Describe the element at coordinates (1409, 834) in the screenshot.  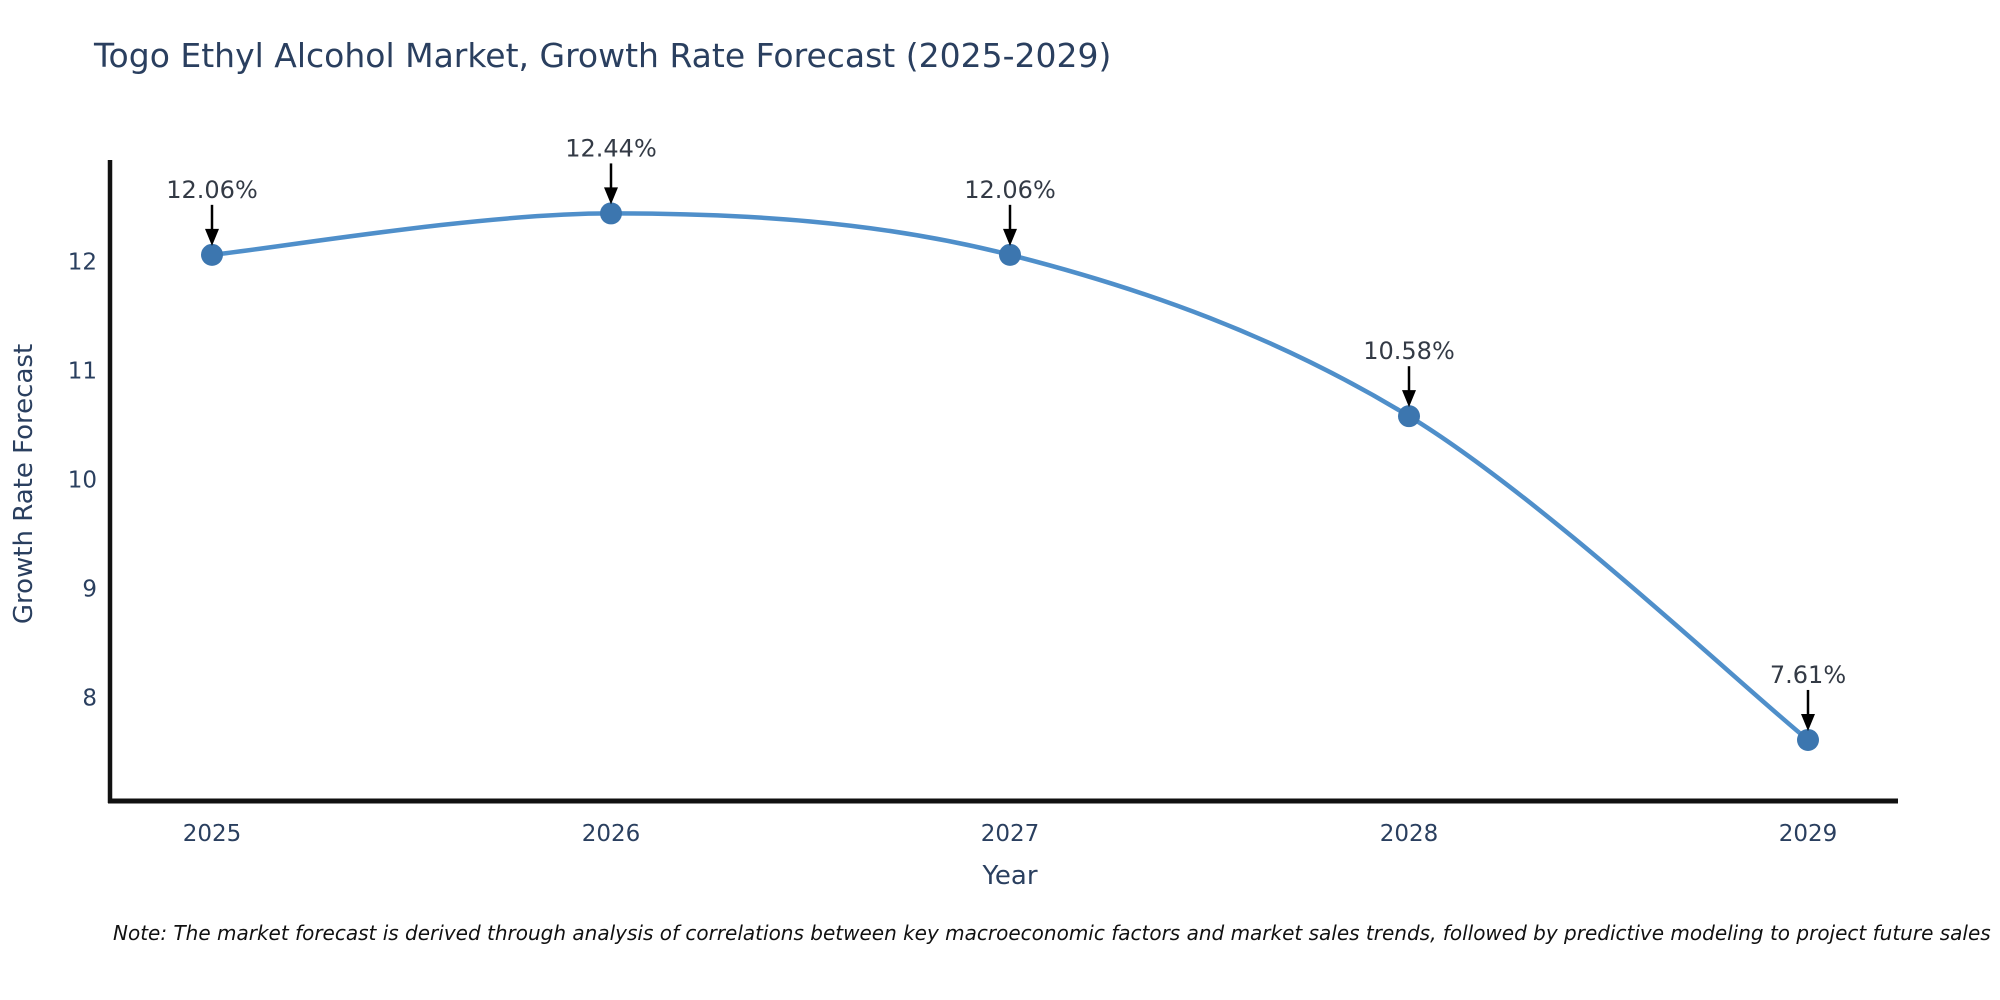
I see `x-tick-label: 2028` at that location.